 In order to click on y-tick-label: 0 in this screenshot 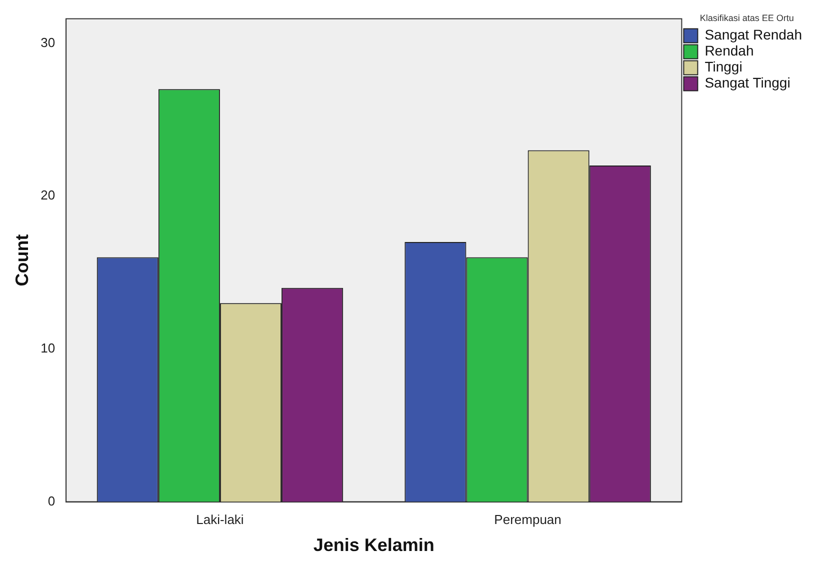, I will do `click(52, 500)`.